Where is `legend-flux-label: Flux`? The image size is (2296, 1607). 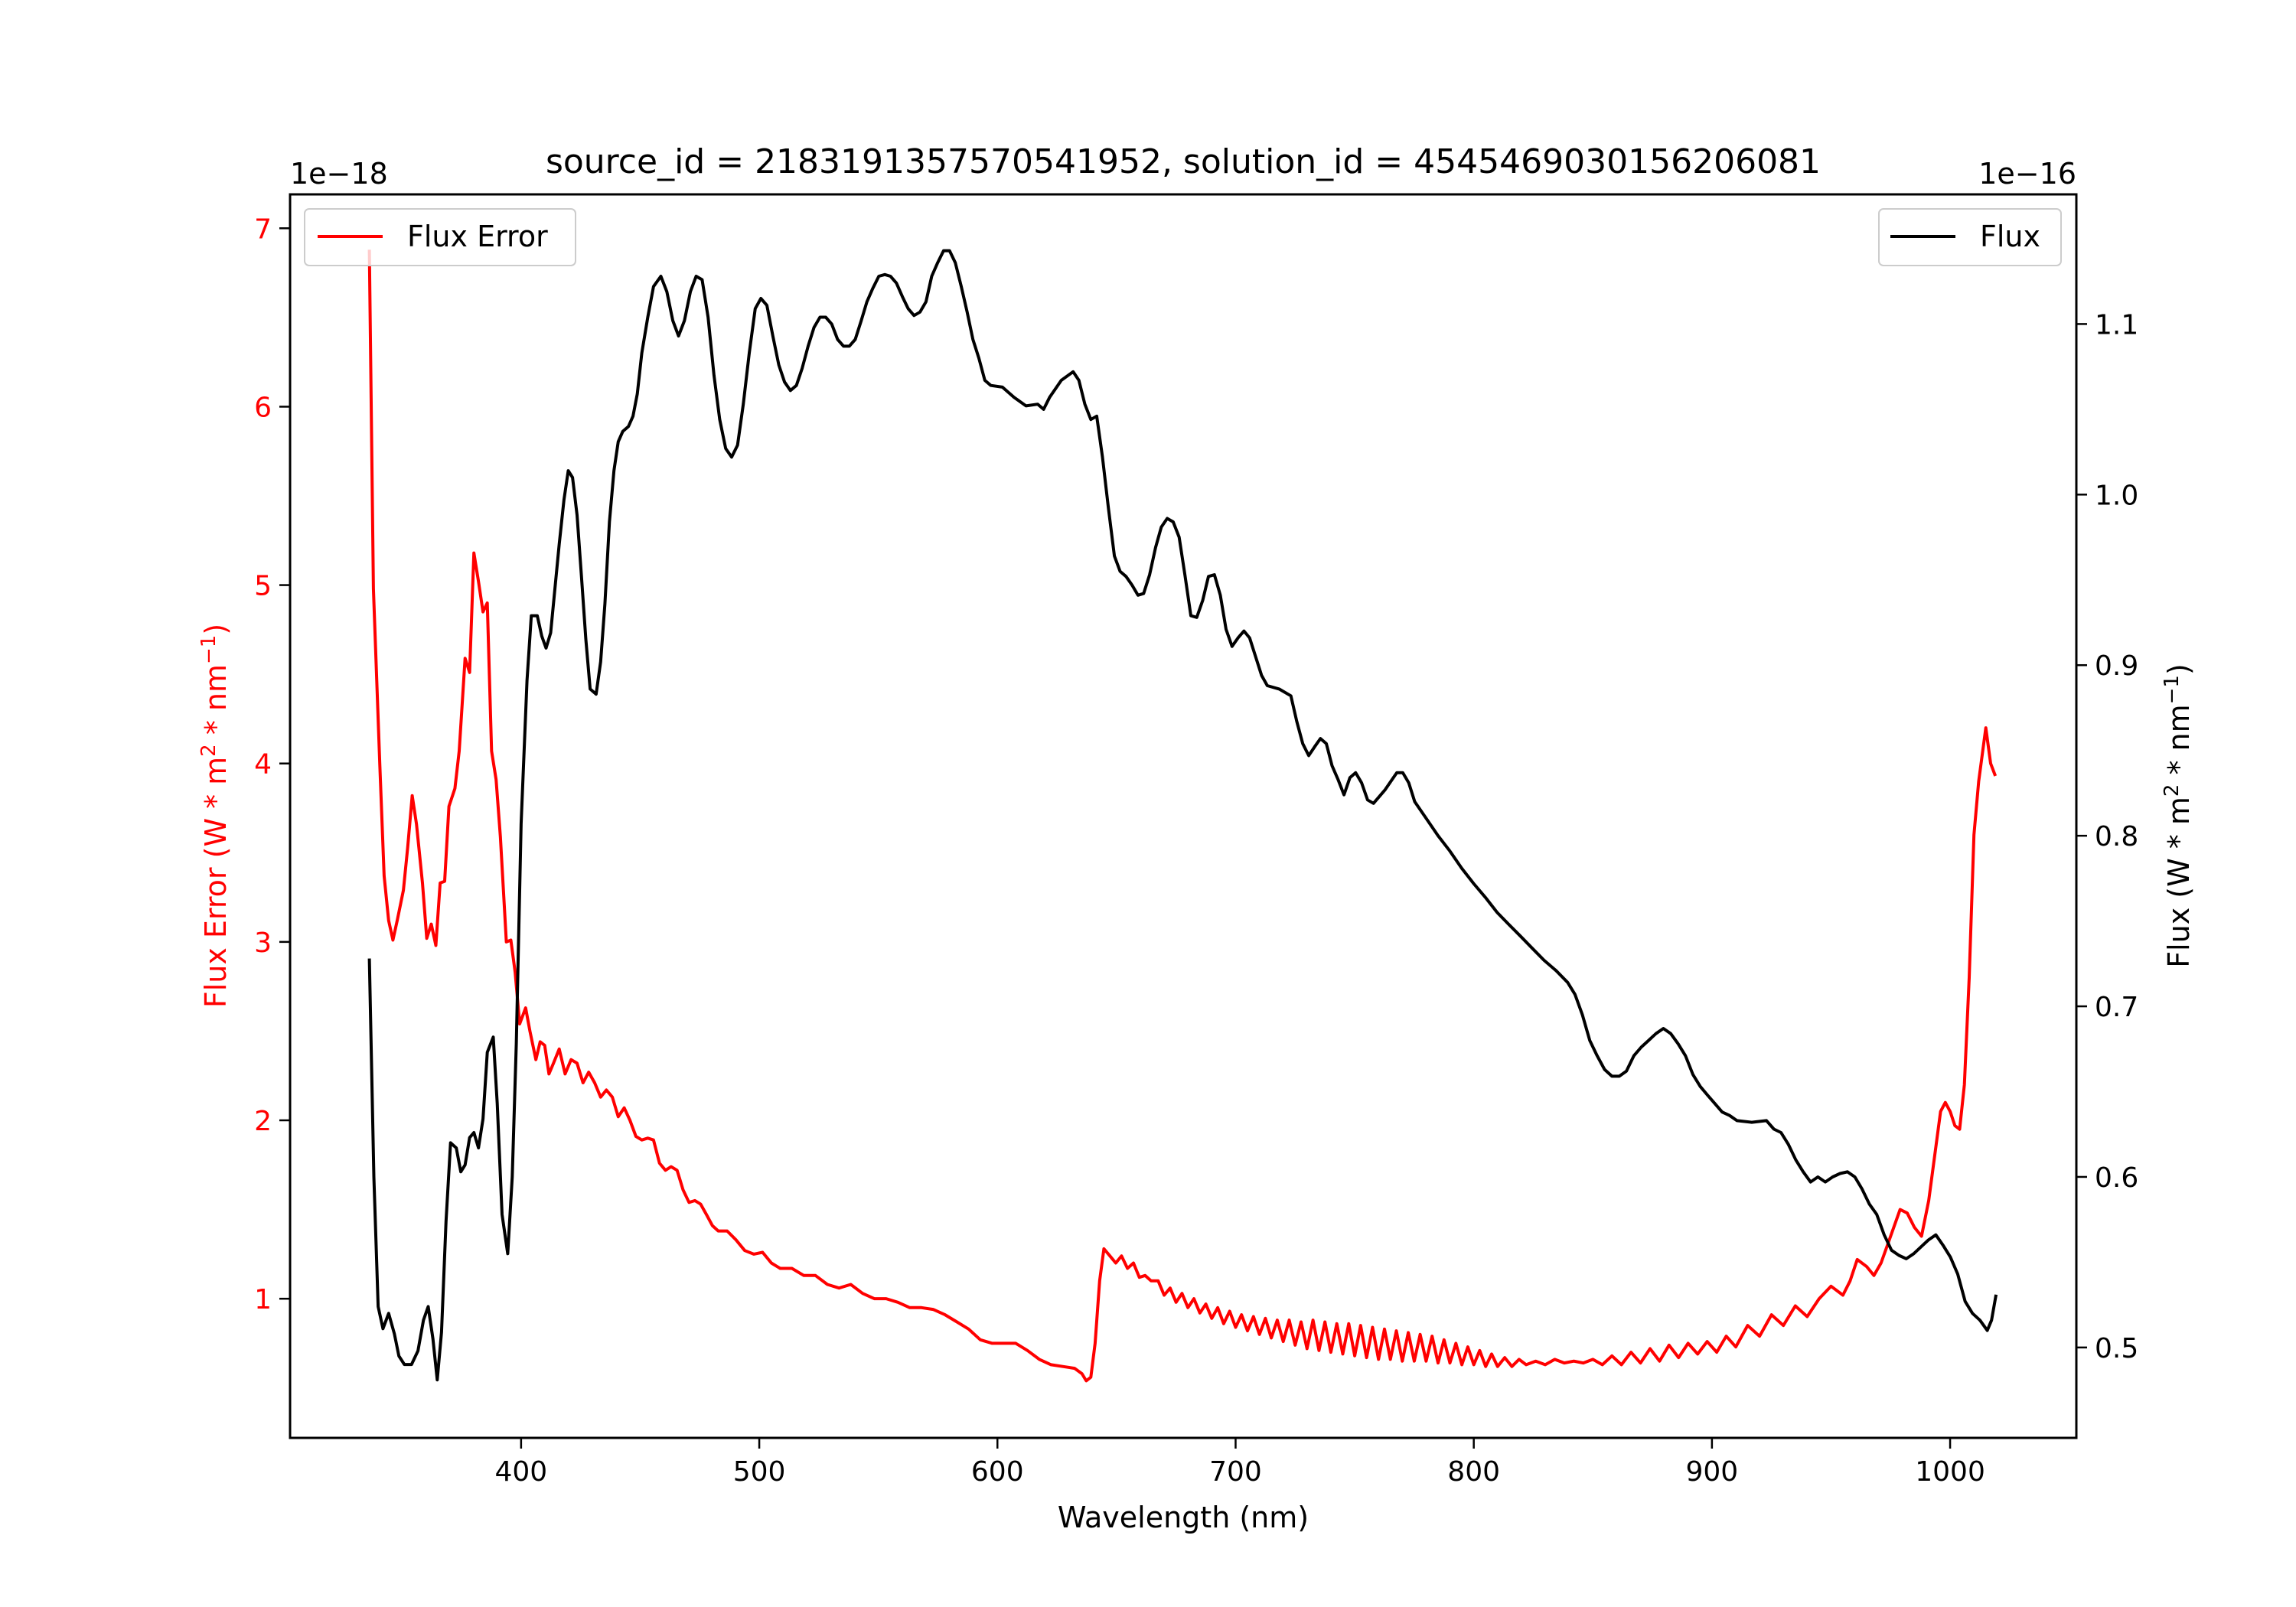
legend-flux-label: Flux is located at coordinates (2010, 237).